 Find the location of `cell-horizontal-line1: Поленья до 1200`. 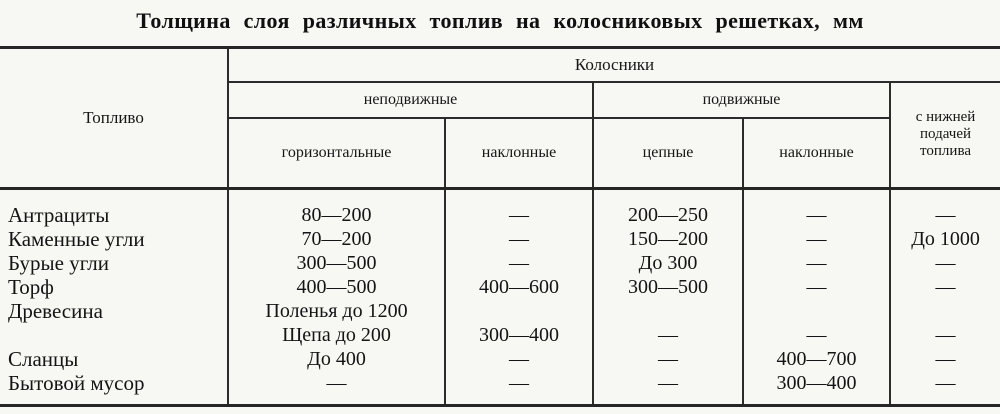

cell-horizontal-line1: Поленья до 1200 is located at coordinates (336, 311).